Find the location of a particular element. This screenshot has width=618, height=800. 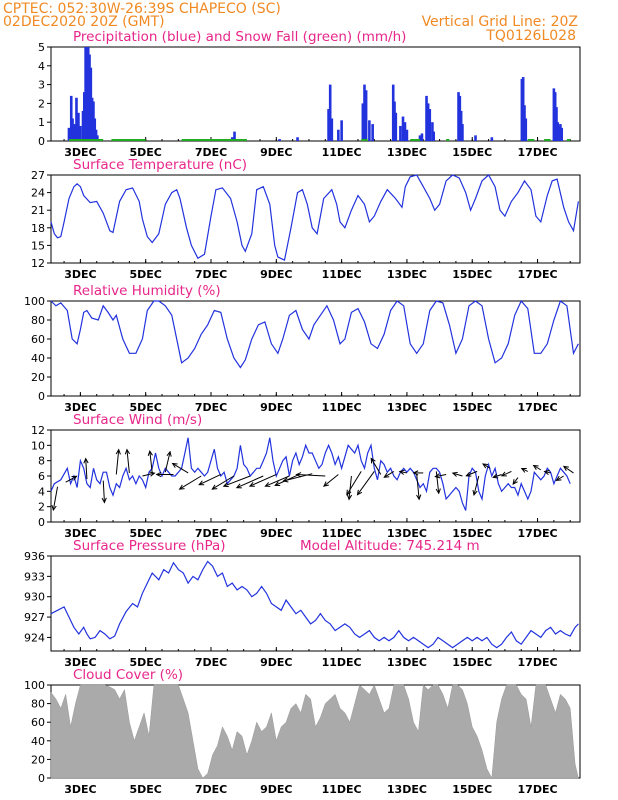

temperature-ytick-label: 15 is located at coordinates (38, 245).